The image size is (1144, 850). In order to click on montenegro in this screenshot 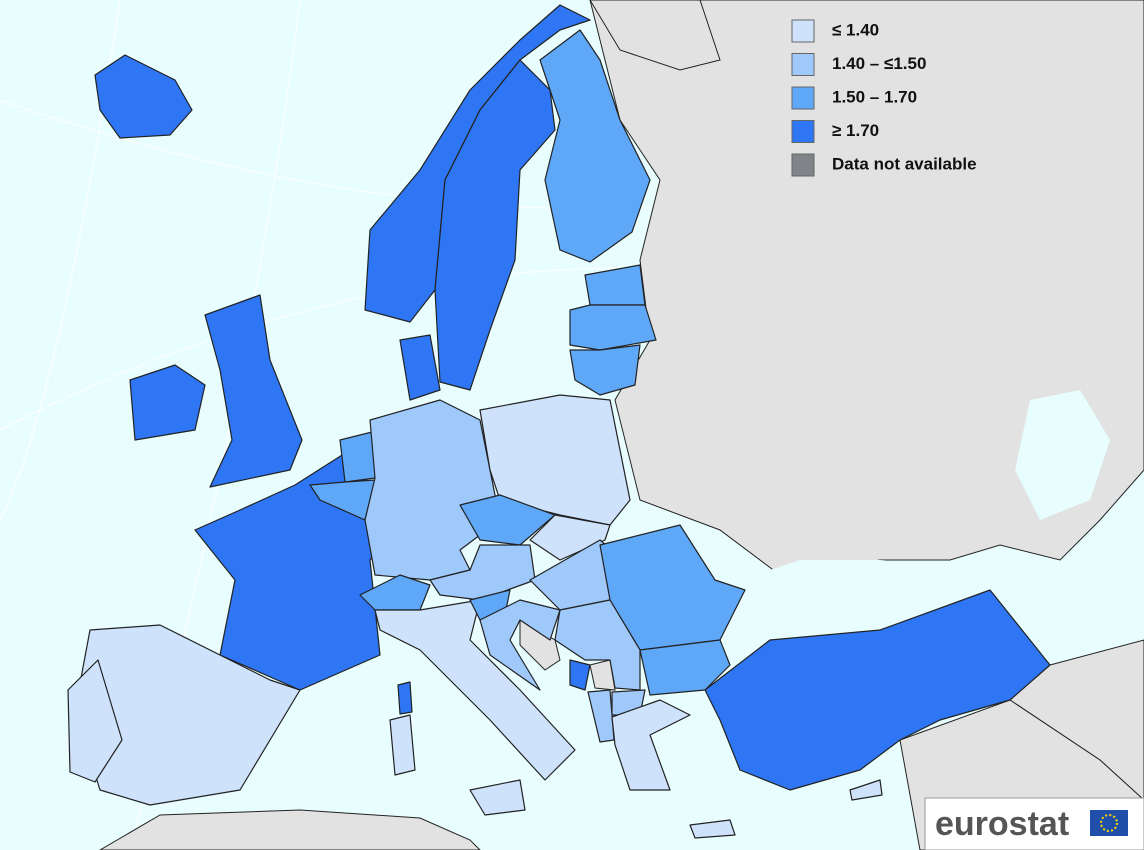, I will do `click(580, 675)`.